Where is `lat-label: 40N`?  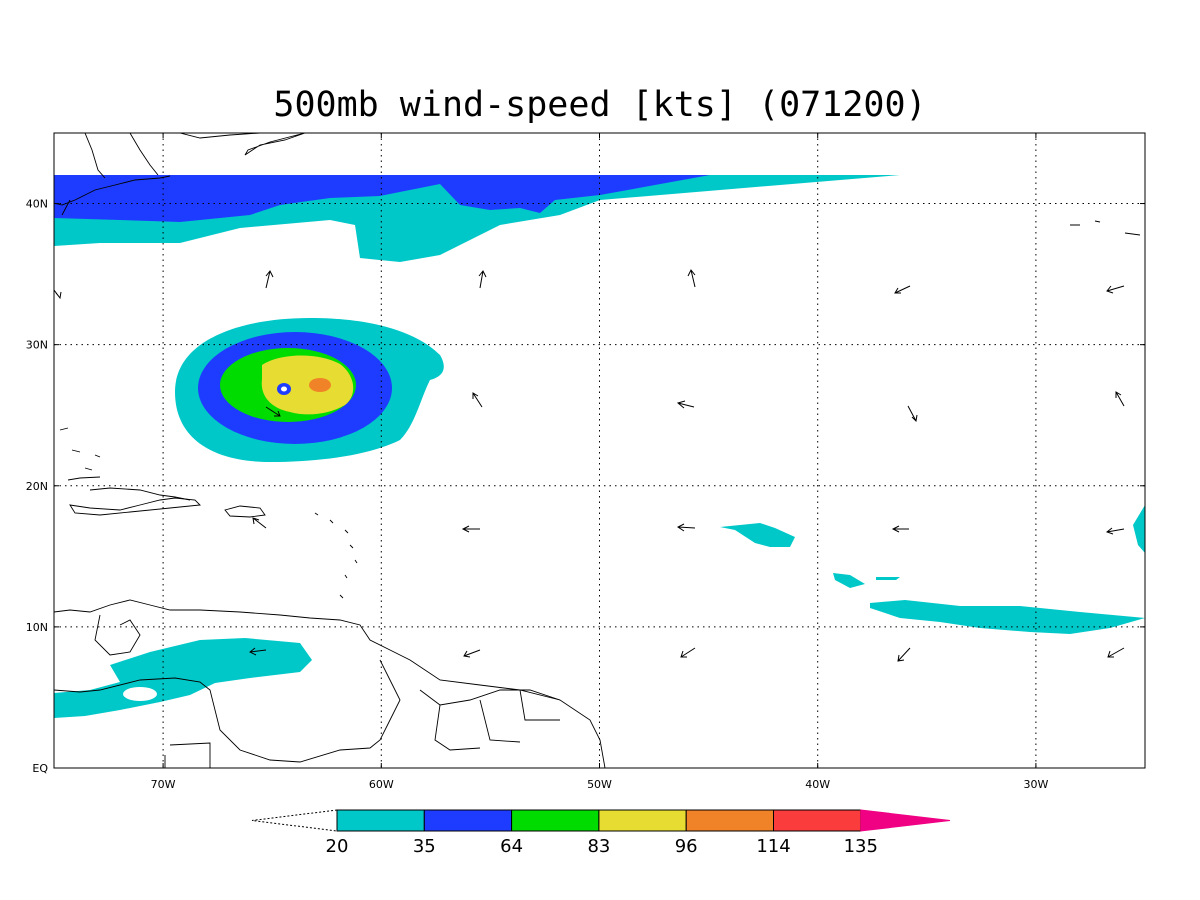
lat-label: 40N is located at coordinates (37, 204).